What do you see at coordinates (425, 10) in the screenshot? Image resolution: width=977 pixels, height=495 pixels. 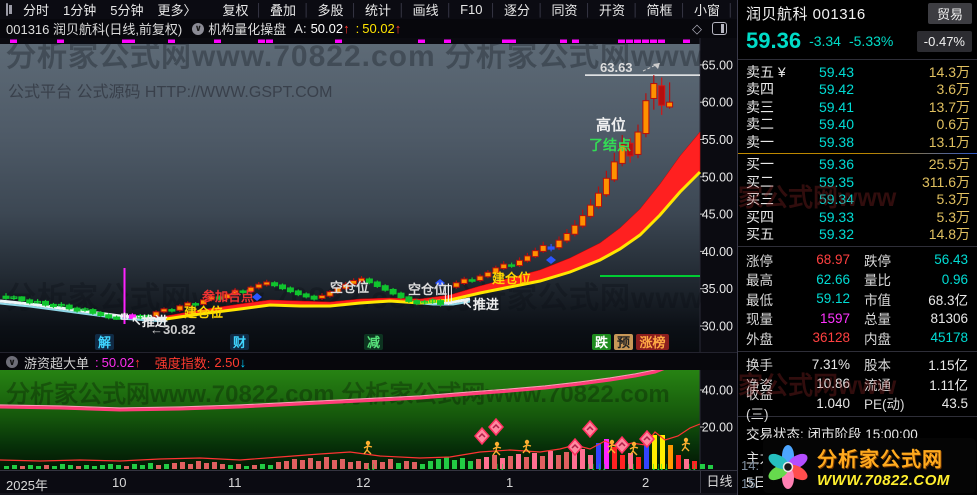 I see `toolbar-button-画线: 画线` at bounding box center [425, 10].